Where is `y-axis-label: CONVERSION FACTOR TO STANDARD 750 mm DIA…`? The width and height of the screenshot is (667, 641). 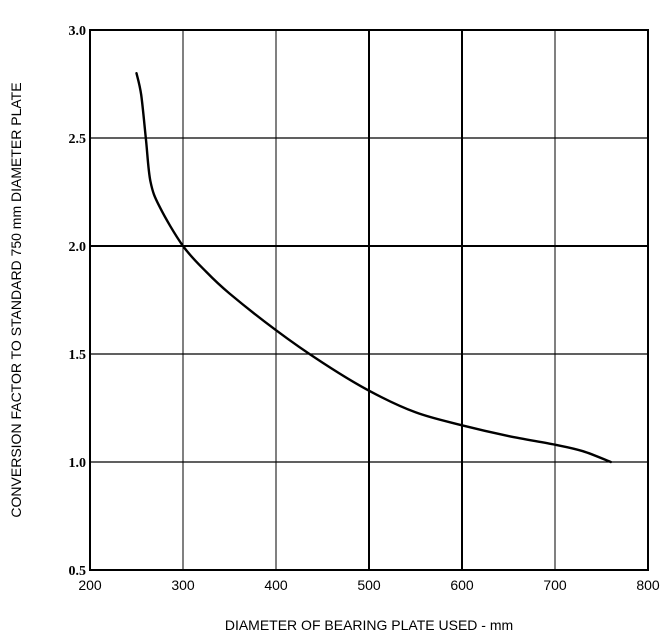
y-axis-label: CONVERSION FACTOR TO STANDARD 750 mm DIA… is located at coordinates (16, 299).